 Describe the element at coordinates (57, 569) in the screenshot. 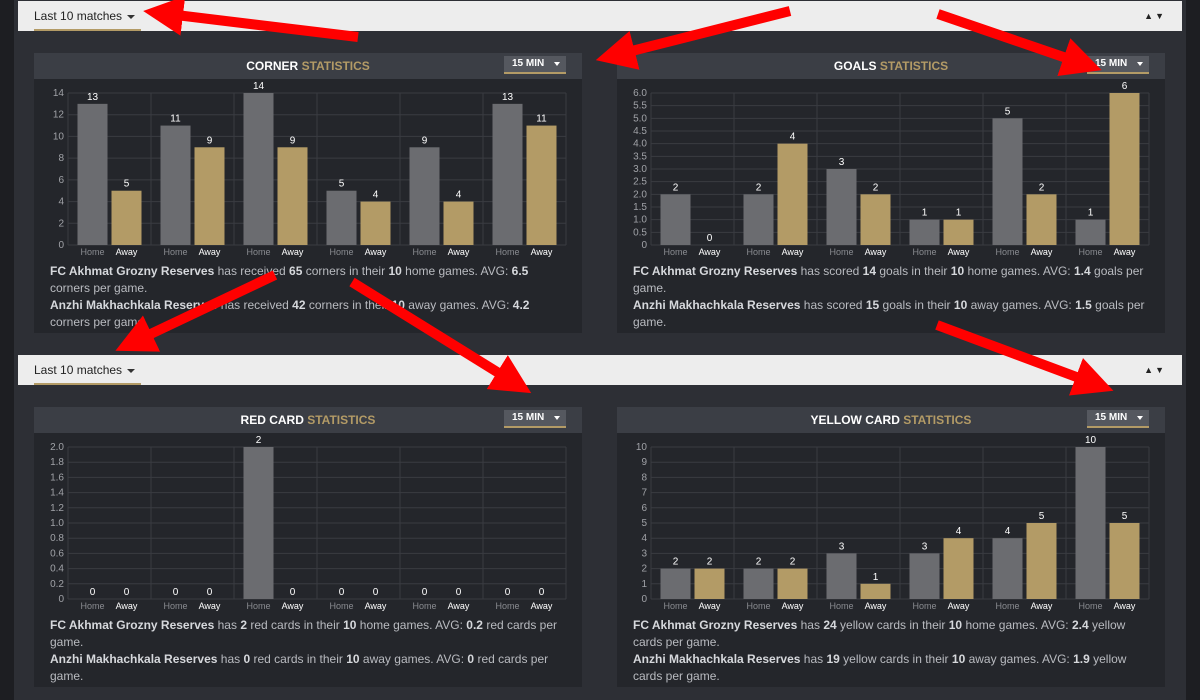

I see `y-tick-label: 0.4` at that location.